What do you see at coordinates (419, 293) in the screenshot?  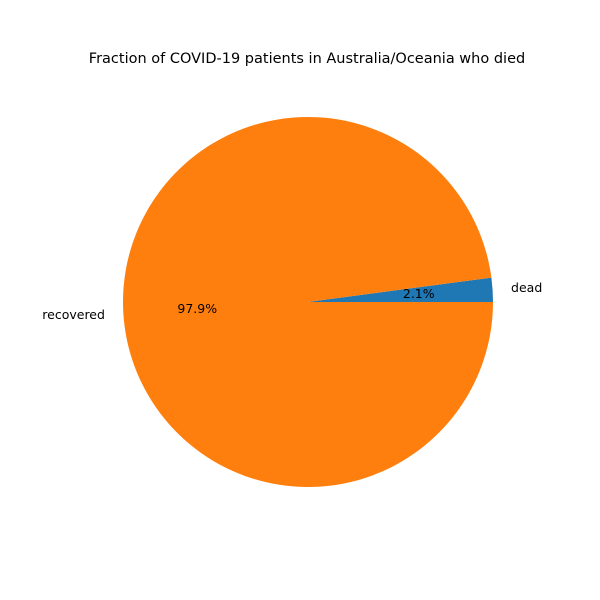 I see `slice-percent-dead: 2.1%` at bounding box center [419, 293].